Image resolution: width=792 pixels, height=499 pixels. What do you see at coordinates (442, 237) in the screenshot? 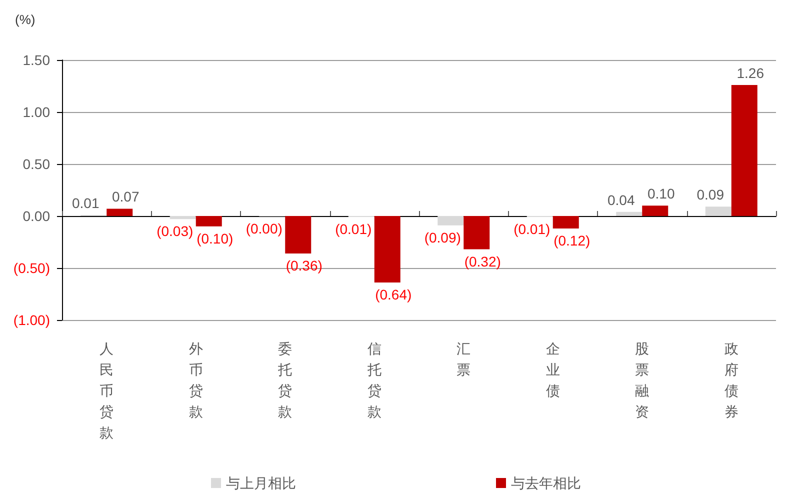
I see `data-label: (0.09)` at bounding box center [442, 237].